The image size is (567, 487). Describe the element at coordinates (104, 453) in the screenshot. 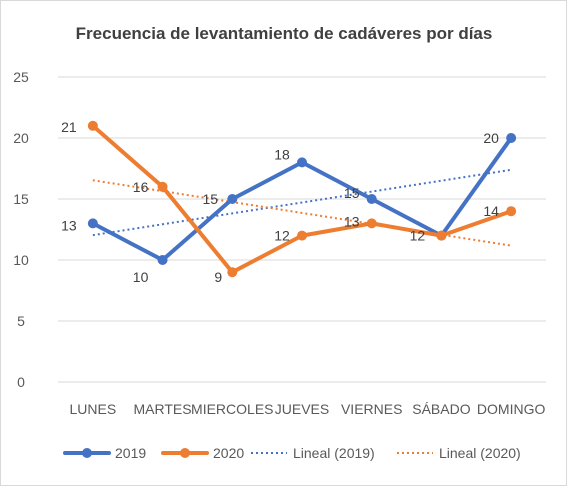

I see `legend-item: 2019` at that location.